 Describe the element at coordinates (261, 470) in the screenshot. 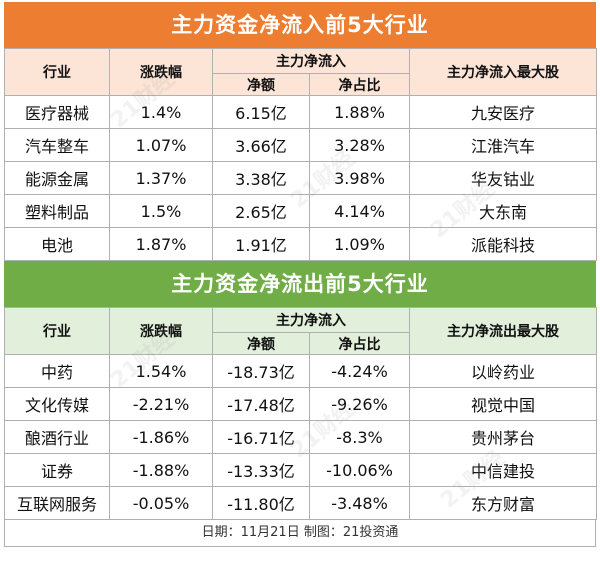

I see `cell-net: -13.33亿` at that location.